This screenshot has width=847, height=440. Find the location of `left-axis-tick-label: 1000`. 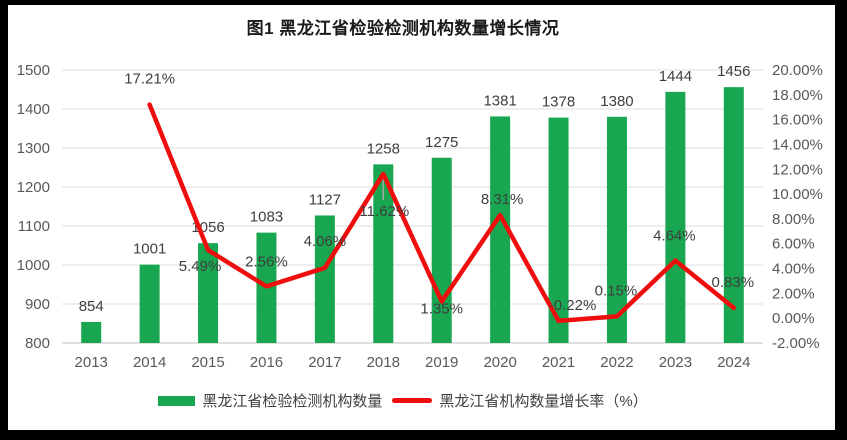

left-axis-tick-label: 1000 is located at coordinates (33, 265).